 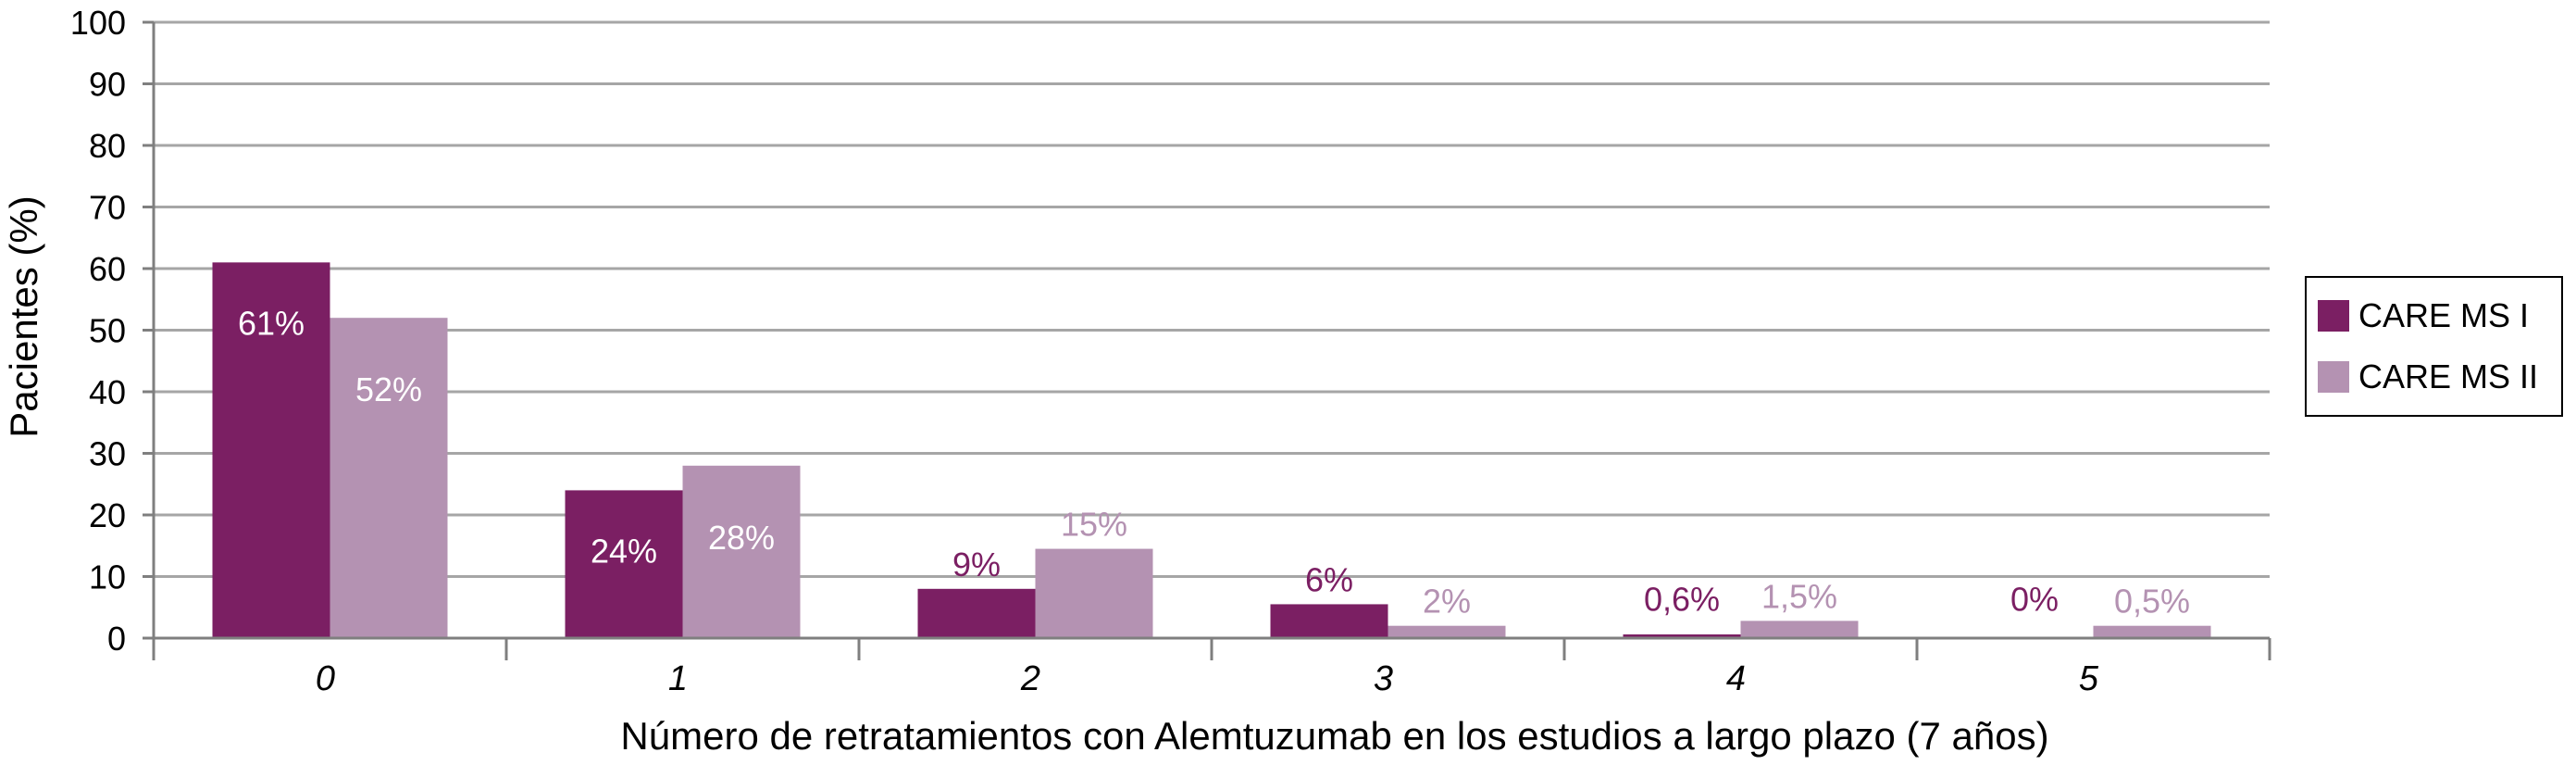 What do you see at coordinates (1682, 600) in the screenshot?
I see `data-label-series-1: 0,6%` at bounding box center [1682, 600].